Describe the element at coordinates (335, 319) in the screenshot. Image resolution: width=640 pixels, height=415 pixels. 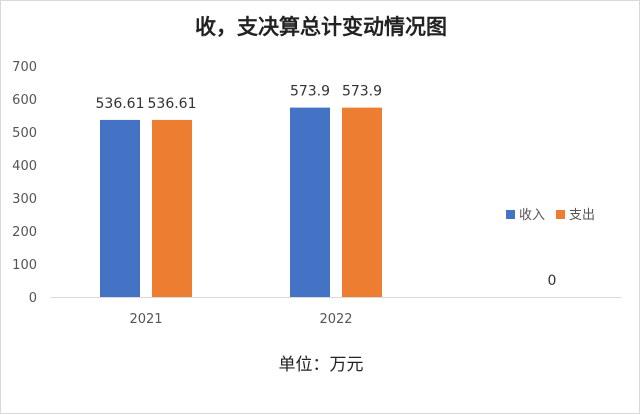
I see `x-tick-label: 2022` at that location.